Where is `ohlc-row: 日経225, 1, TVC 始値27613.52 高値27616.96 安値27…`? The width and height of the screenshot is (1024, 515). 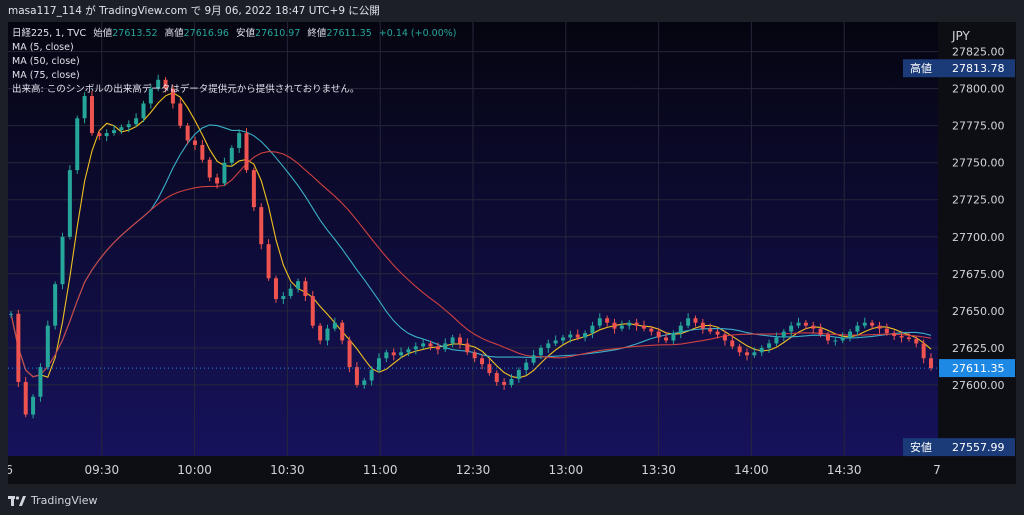
ohlc-row: 日経225, 1, TVC 始値27613.52 高値27616.96 安値27… is located at coordinates (234, 34).